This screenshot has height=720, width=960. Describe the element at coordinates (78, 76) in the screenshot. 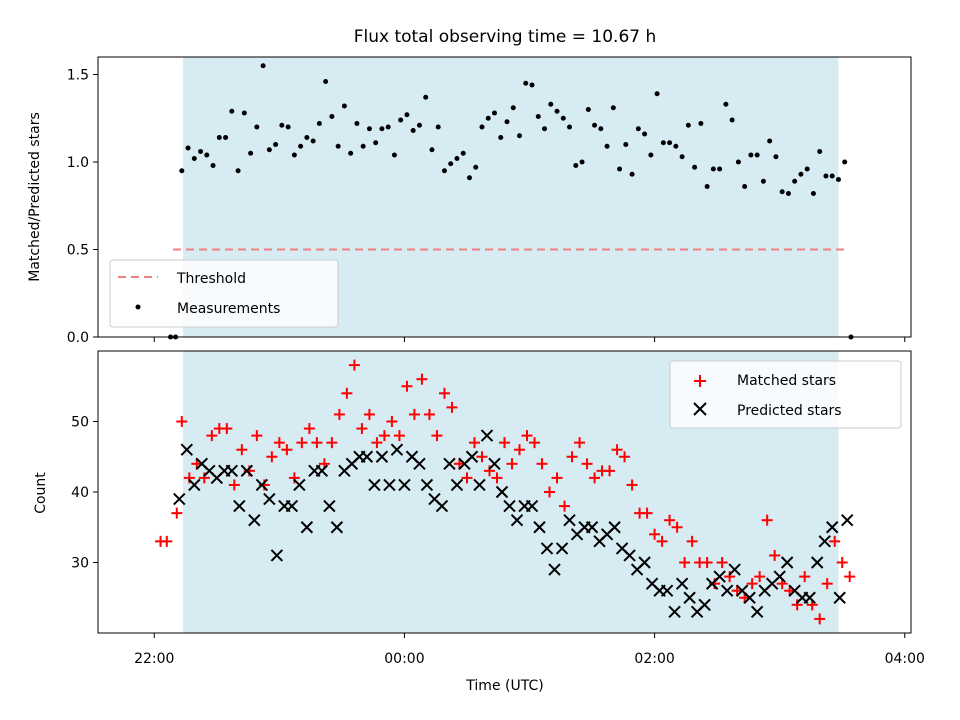

I see `y-tick-label: 1.5` at that location.